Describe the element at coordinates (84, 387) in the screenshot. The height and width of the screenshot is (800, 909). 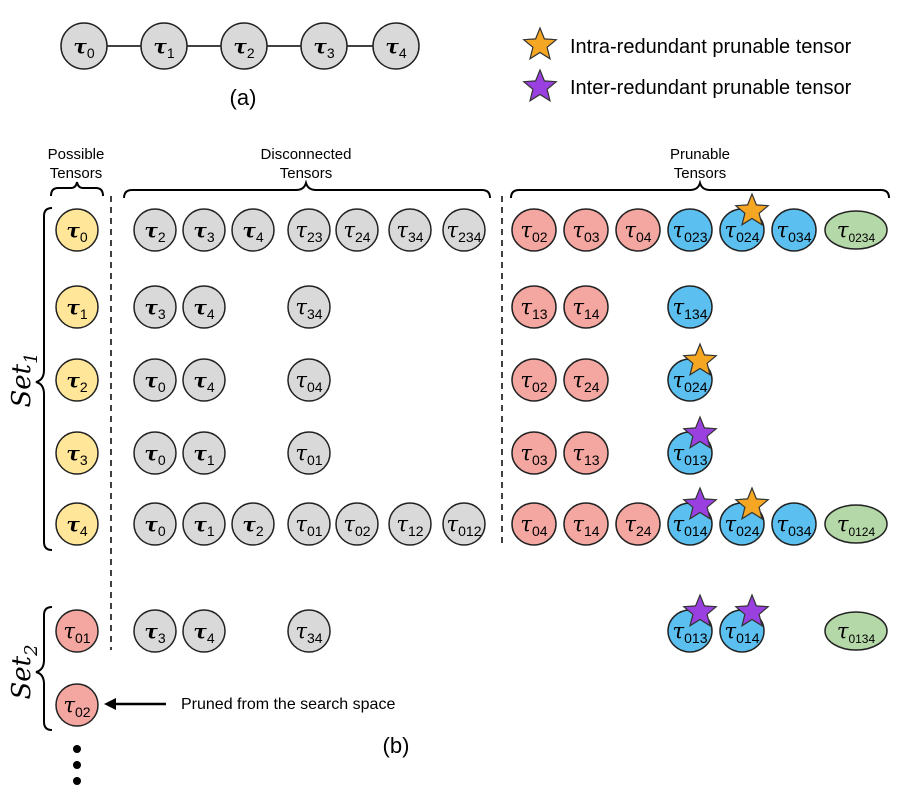
I see `subscript: 2` at that location.